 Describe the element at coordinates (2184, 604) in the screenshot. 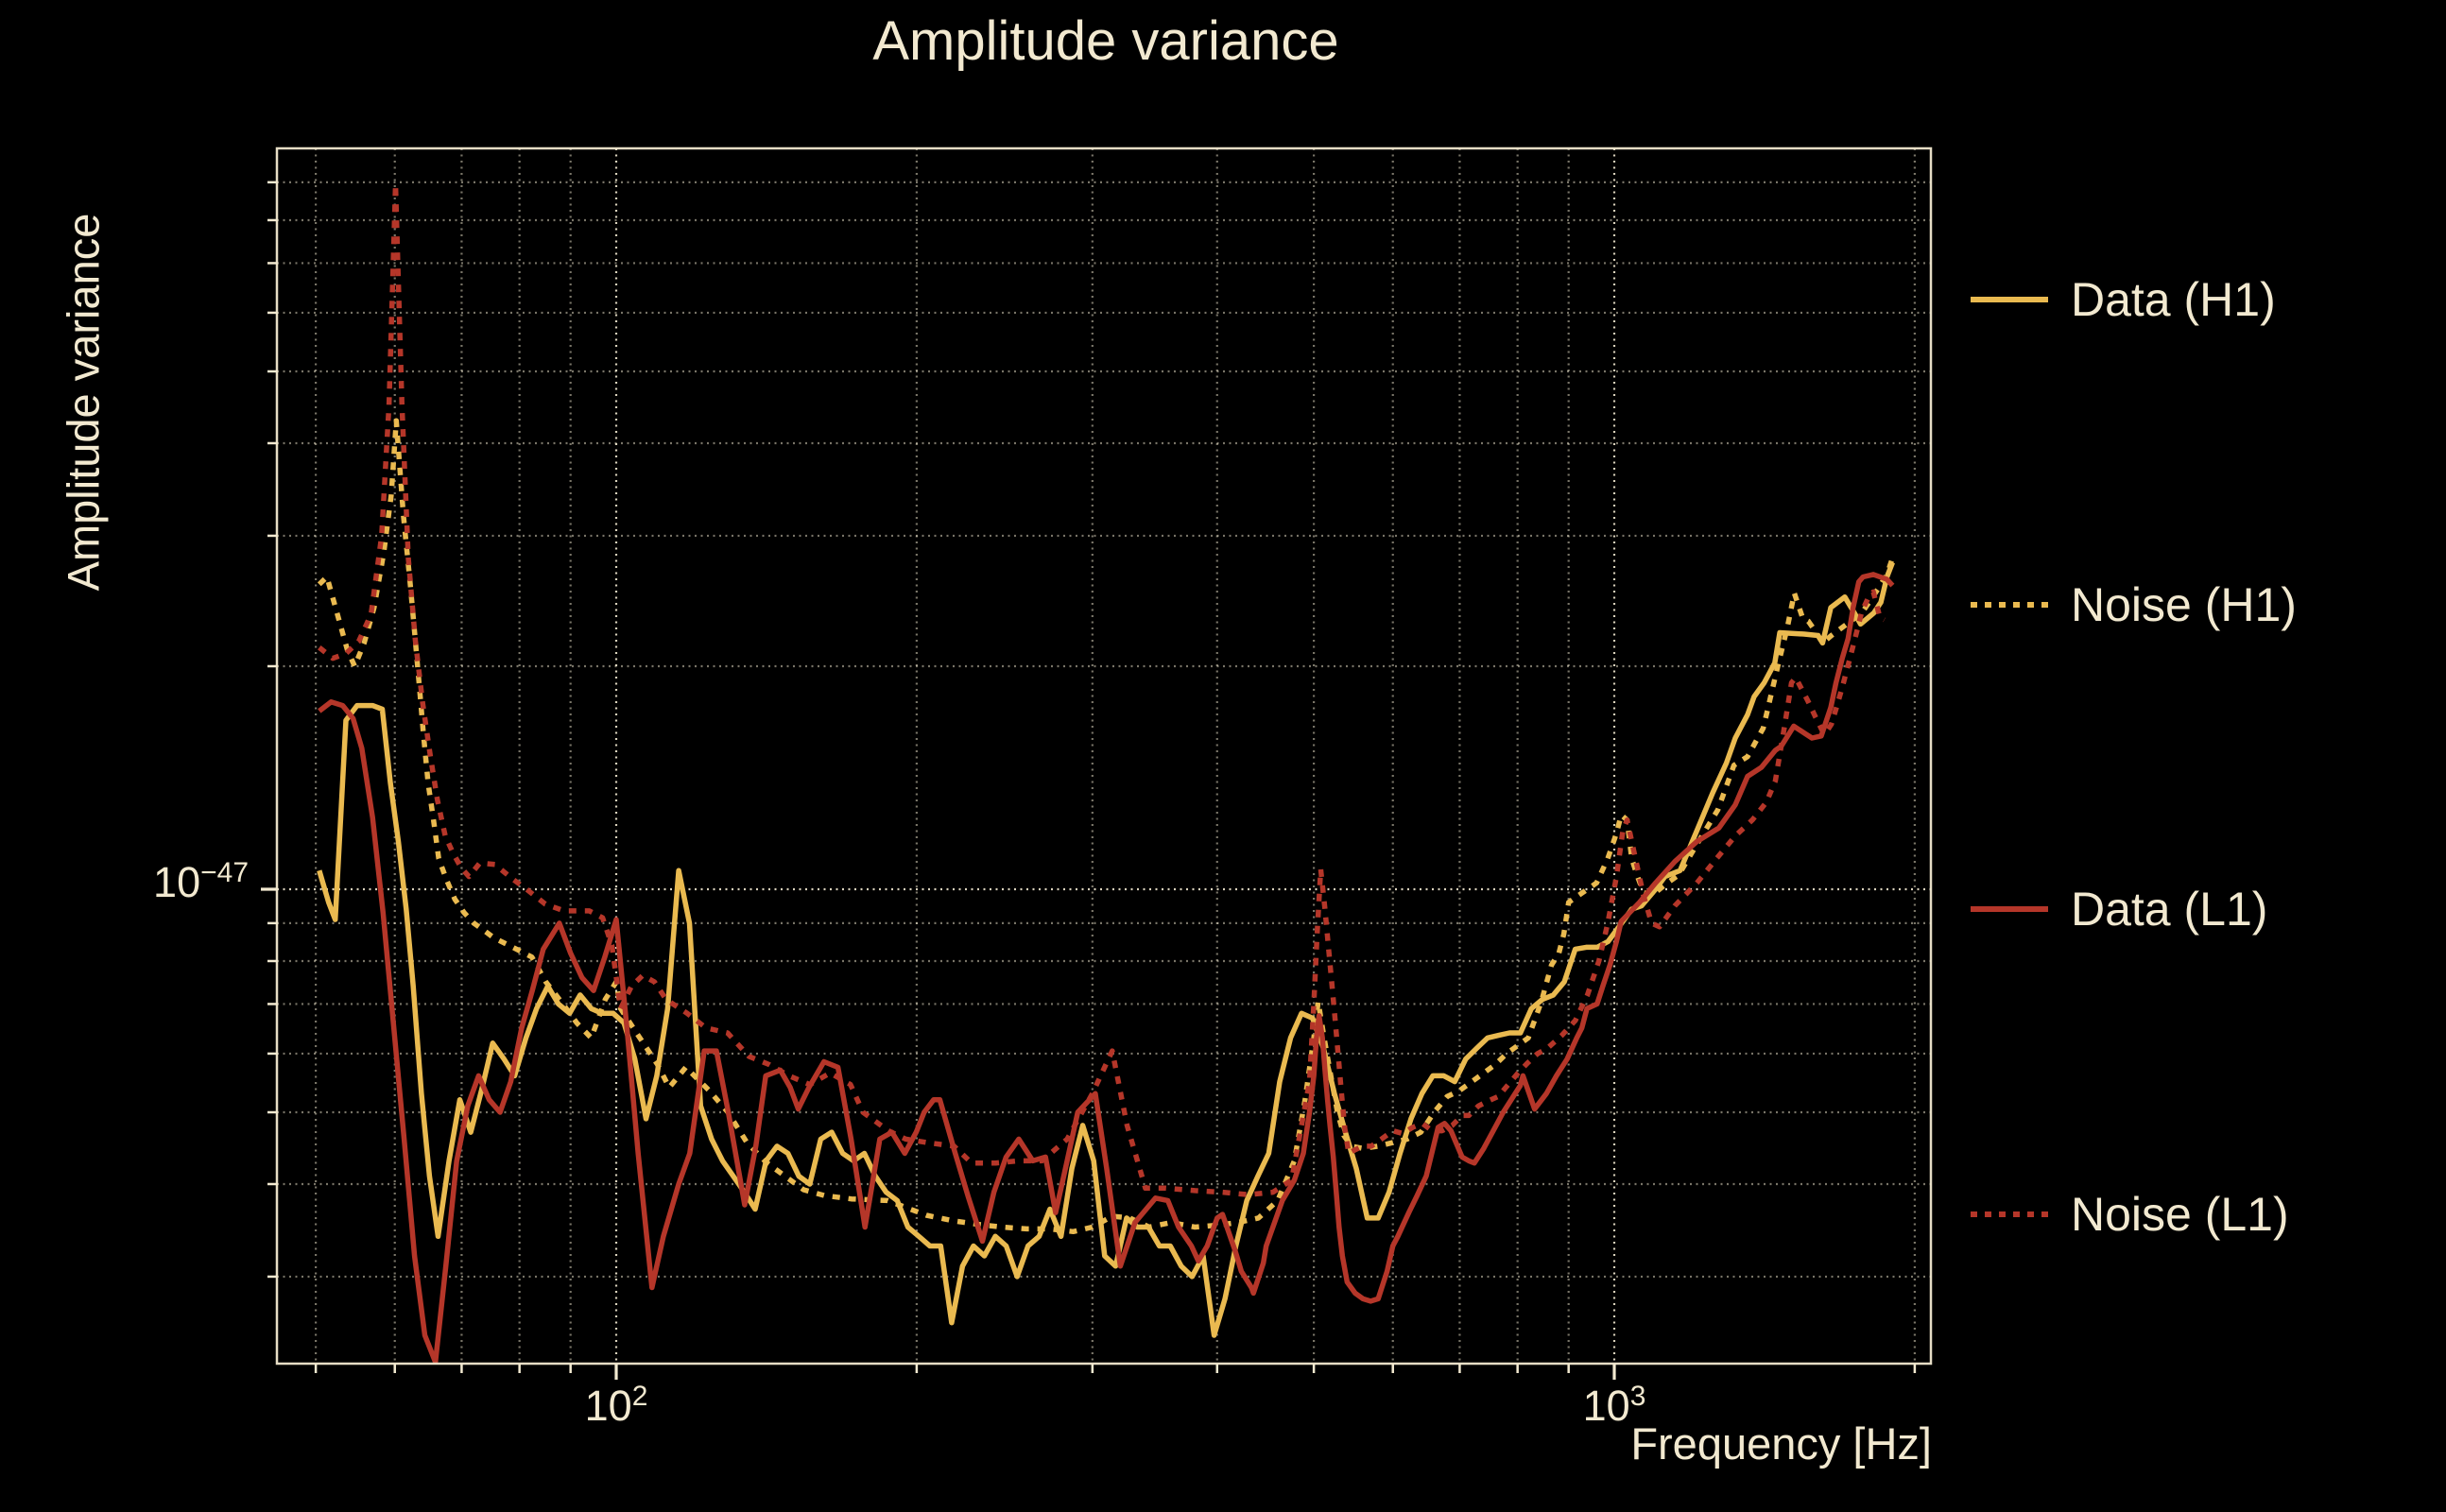

I see `legend-item-label: Noise (H1)` at that location.